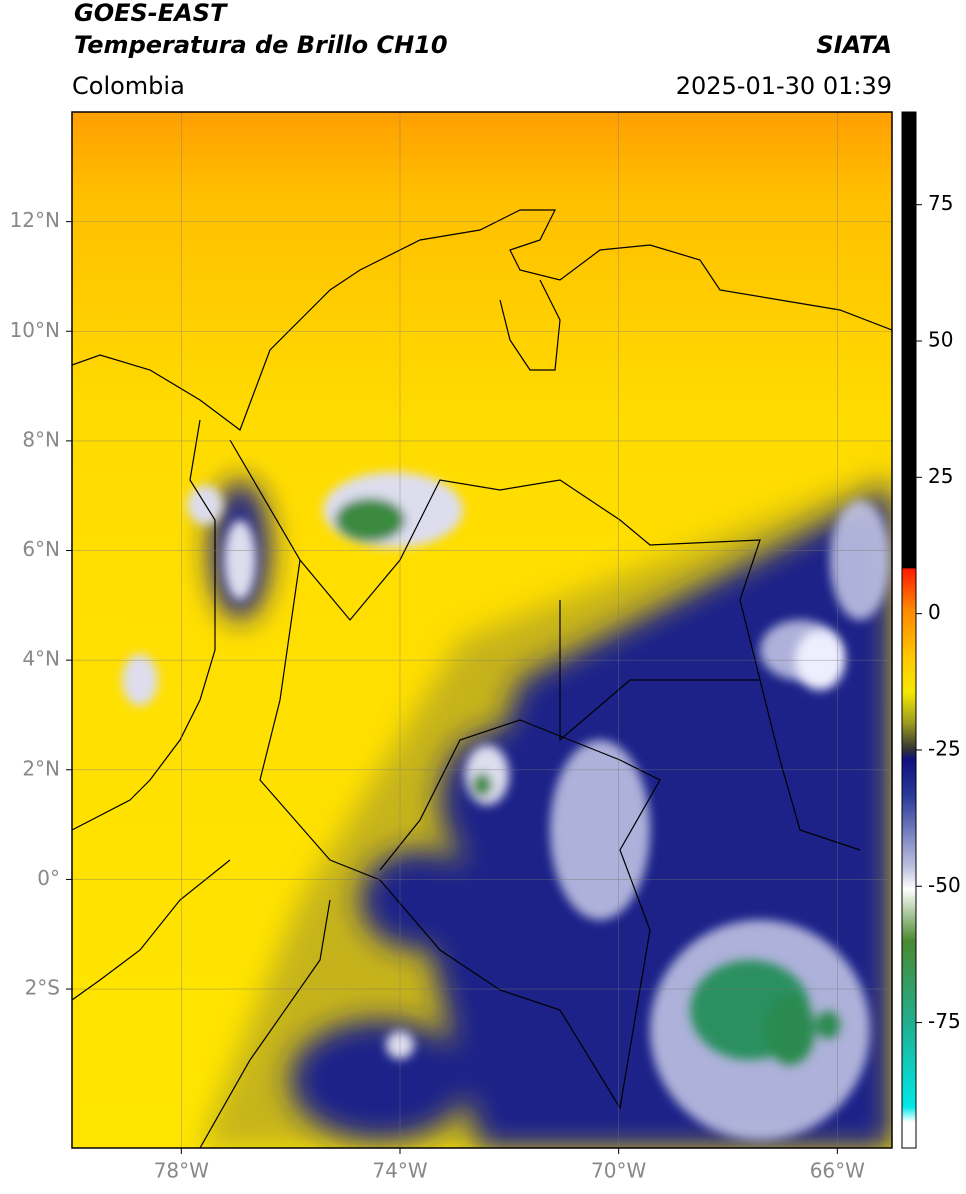  What do you see at coordinates (41, 439) in the screenshot?
I see `lat-tick-label: 8°N` at bounding box center [41, 439].